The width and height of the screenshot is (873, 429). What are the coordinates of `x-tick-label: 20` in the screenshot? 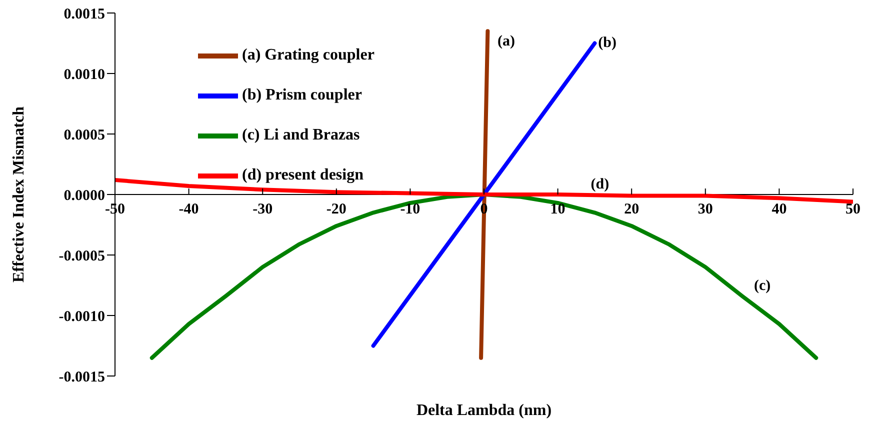 It's located at (632, 210).